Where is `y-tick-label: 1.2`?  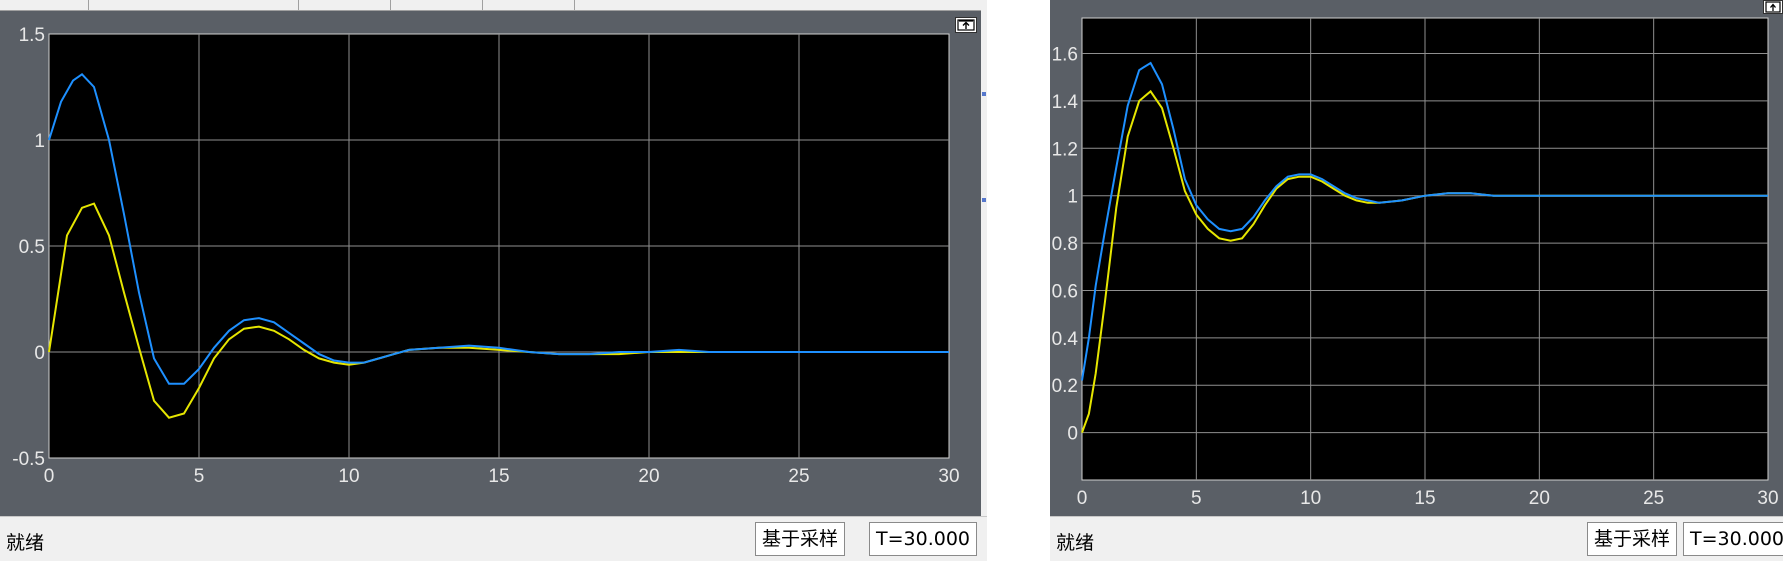 y-tick-label: 1.2 is located at coordinates (1065, 149).